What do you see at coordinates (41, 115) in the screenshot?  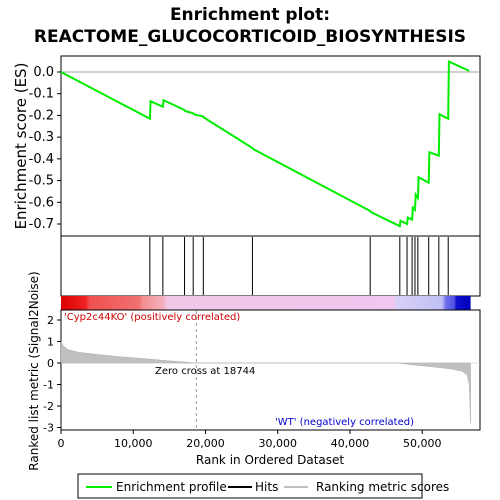 I see `es-y-tick-label: -0.2` at bounding box center [41, 115].